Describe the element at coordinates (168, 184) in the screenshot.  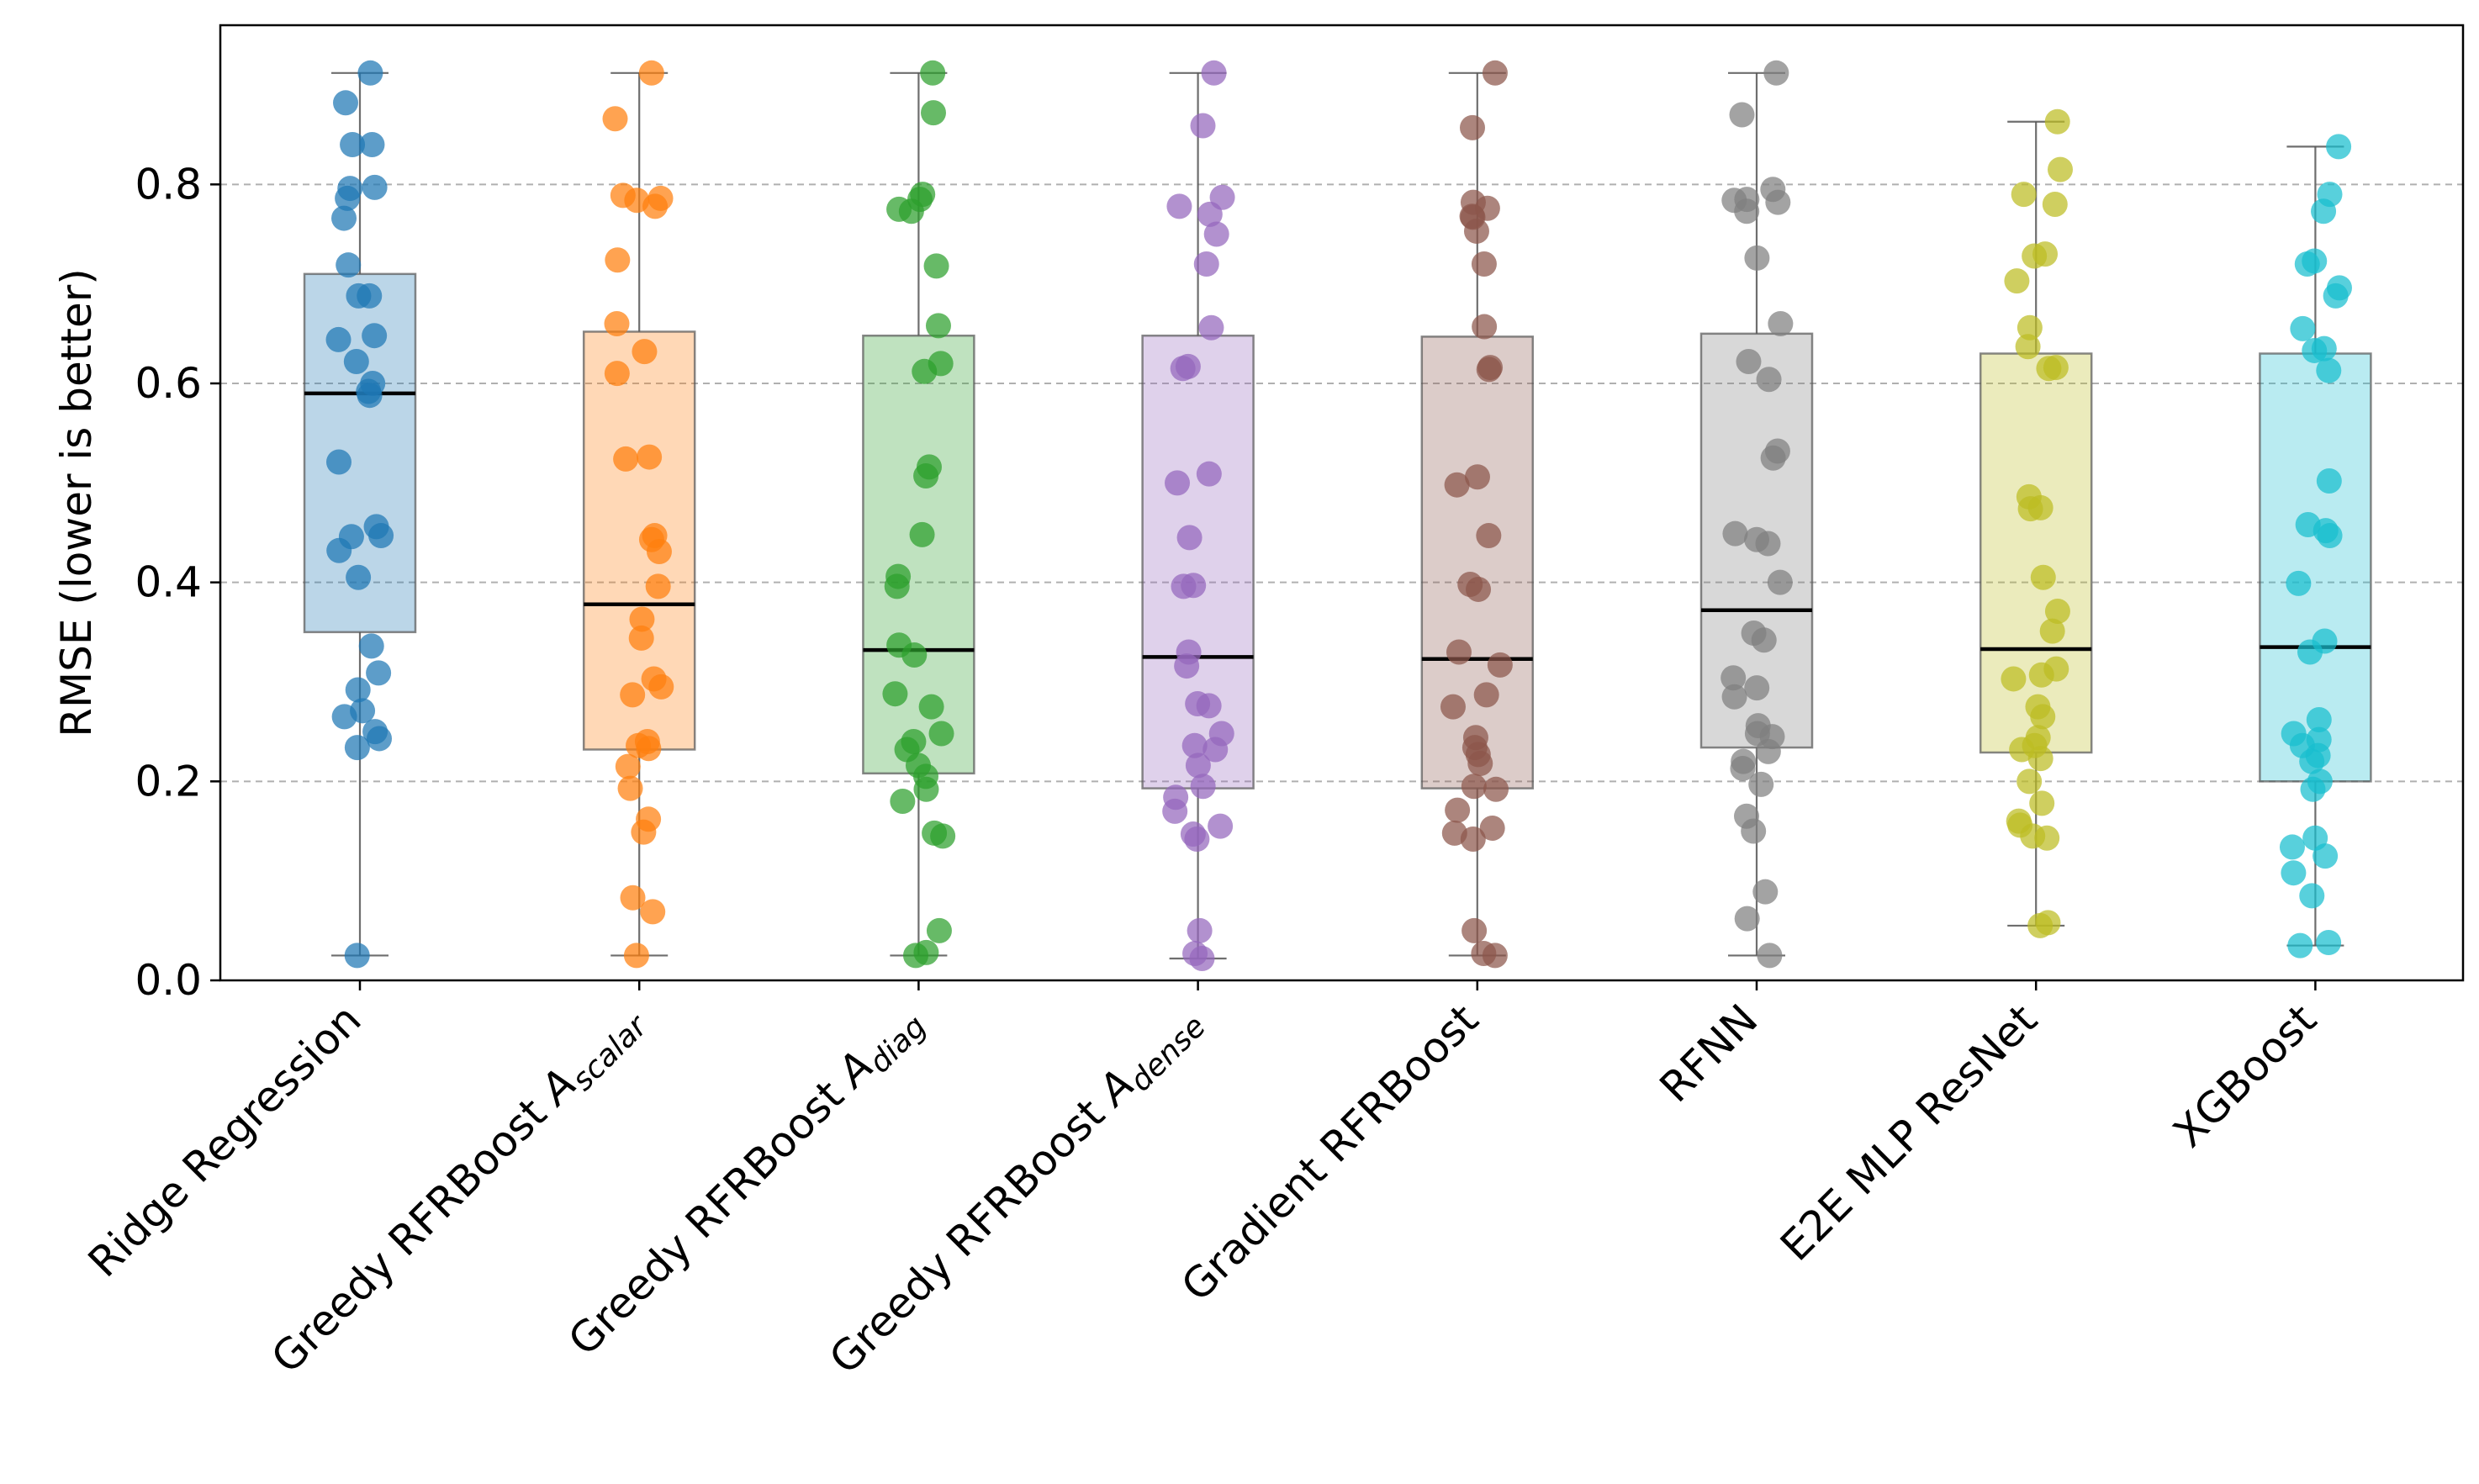
I see `y-tick-label: 0.8` at that location.